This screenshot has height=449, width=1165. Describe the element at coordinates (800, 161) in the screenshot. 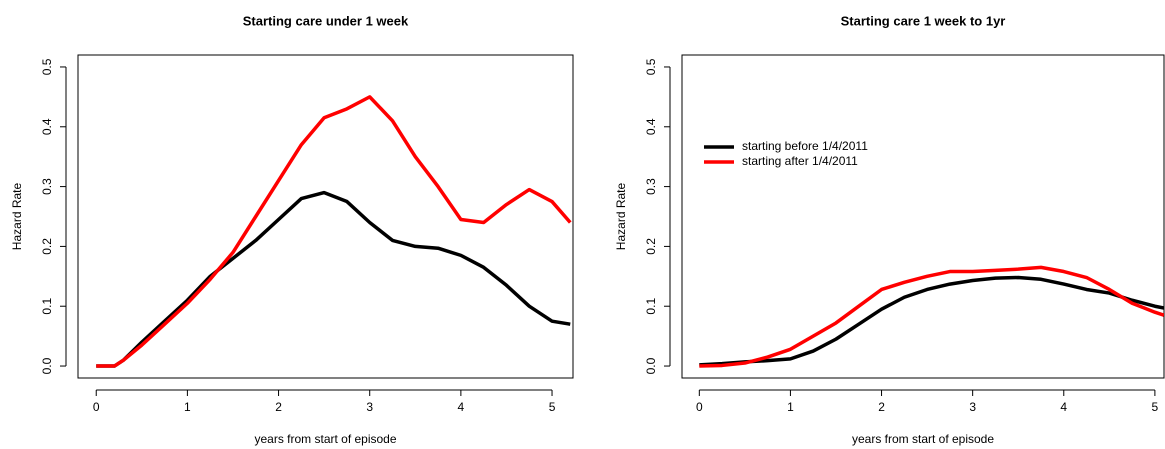

I see `legend-label: starting after 1/4/2011` at that location.